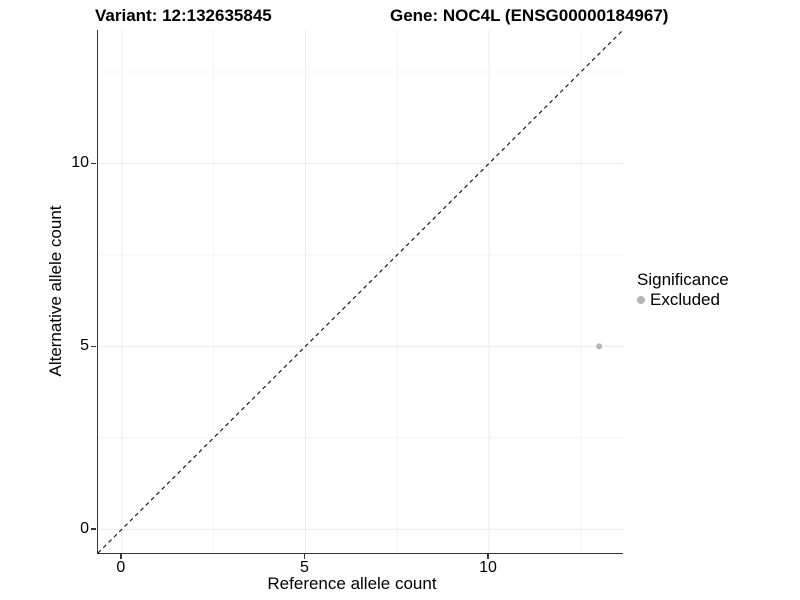  Describe the element at coordinates (641, 300) in the screenshot. I see `excluded-point-icon` at that location.